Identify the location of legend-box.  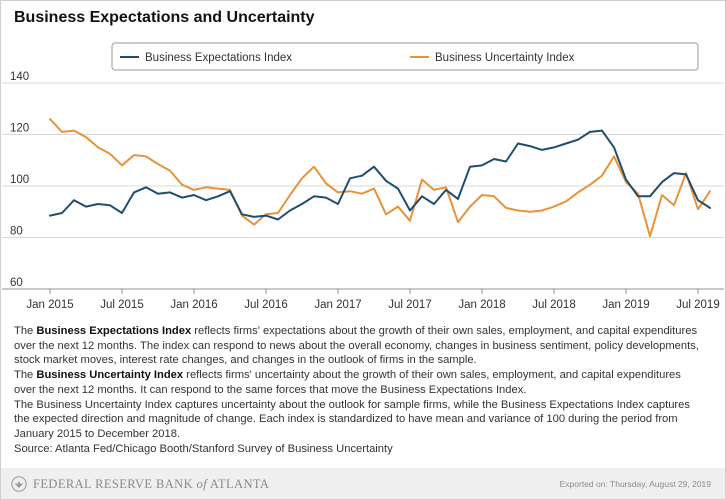
(405, 56).